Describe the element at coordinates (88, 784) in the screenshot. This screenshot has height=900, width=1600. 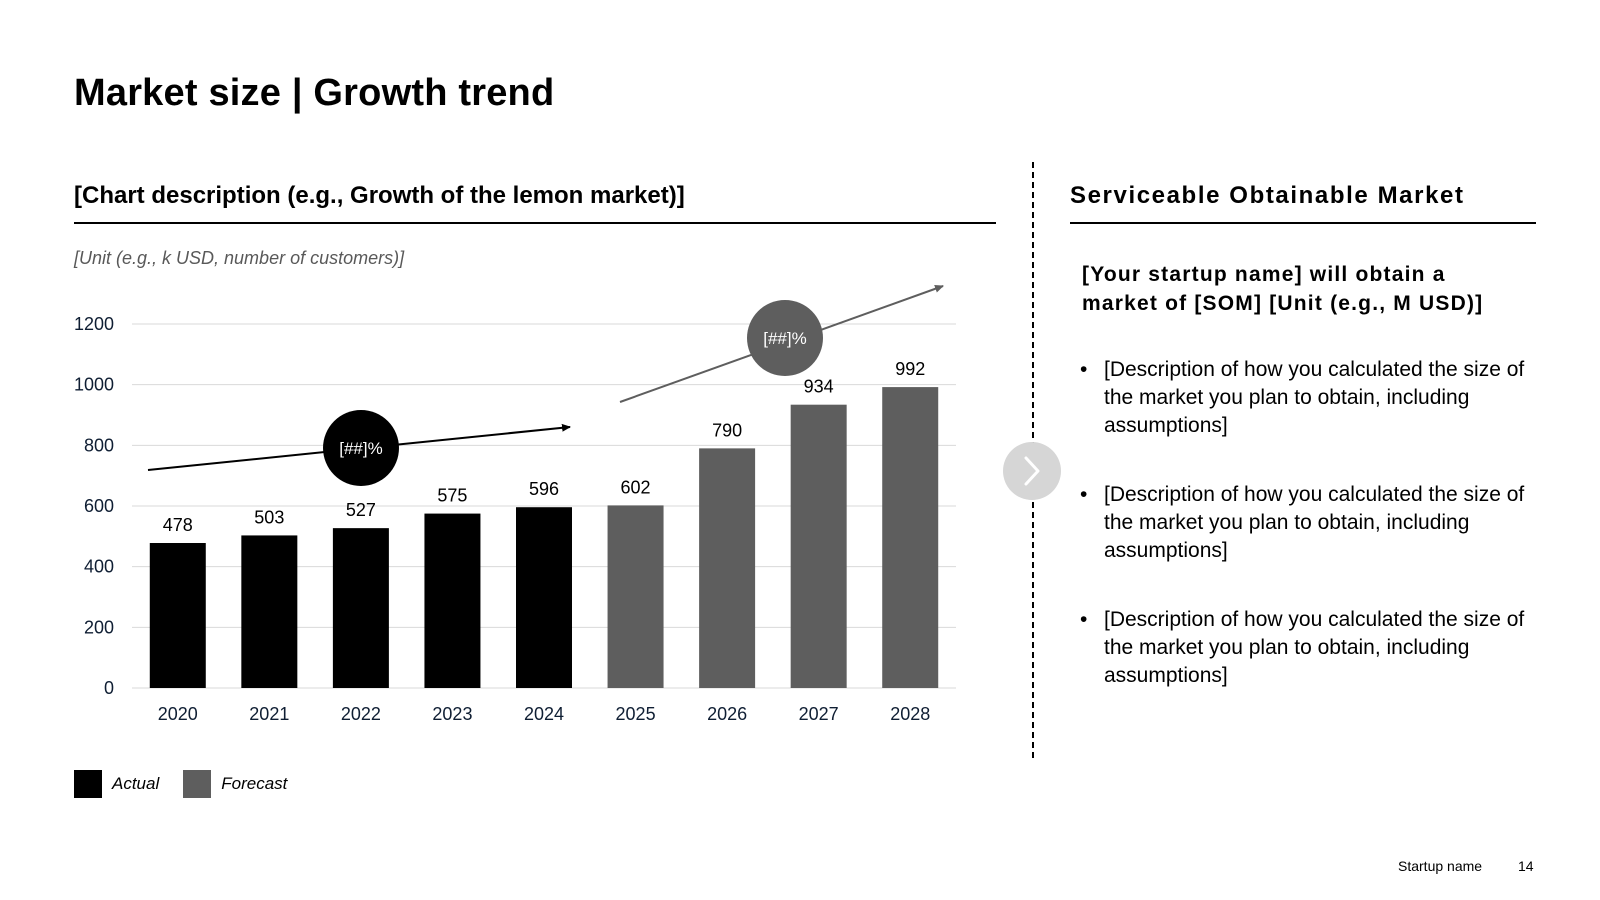
I see `legend-swatch-actual` at that location.